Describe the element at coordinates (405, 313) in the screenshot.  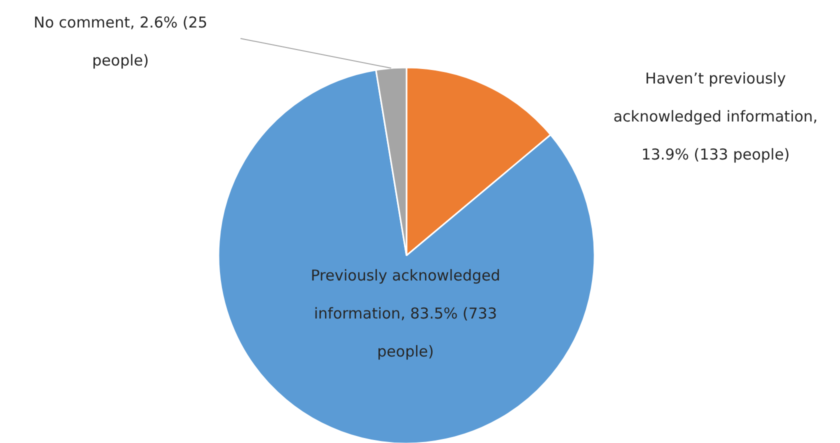
I see `category-label: Previously acknowledged information, 83.5% (733 people)` at that location.